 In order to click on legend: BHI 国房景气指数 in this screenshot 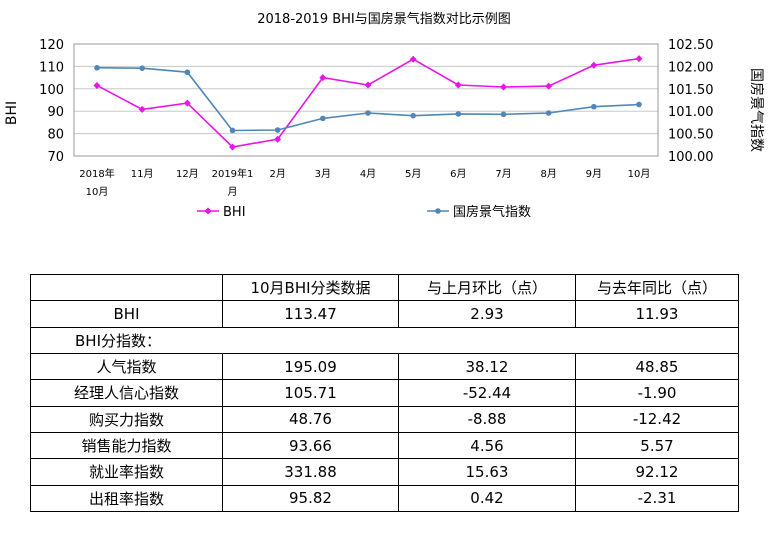, I will do `click(364, 212)`.